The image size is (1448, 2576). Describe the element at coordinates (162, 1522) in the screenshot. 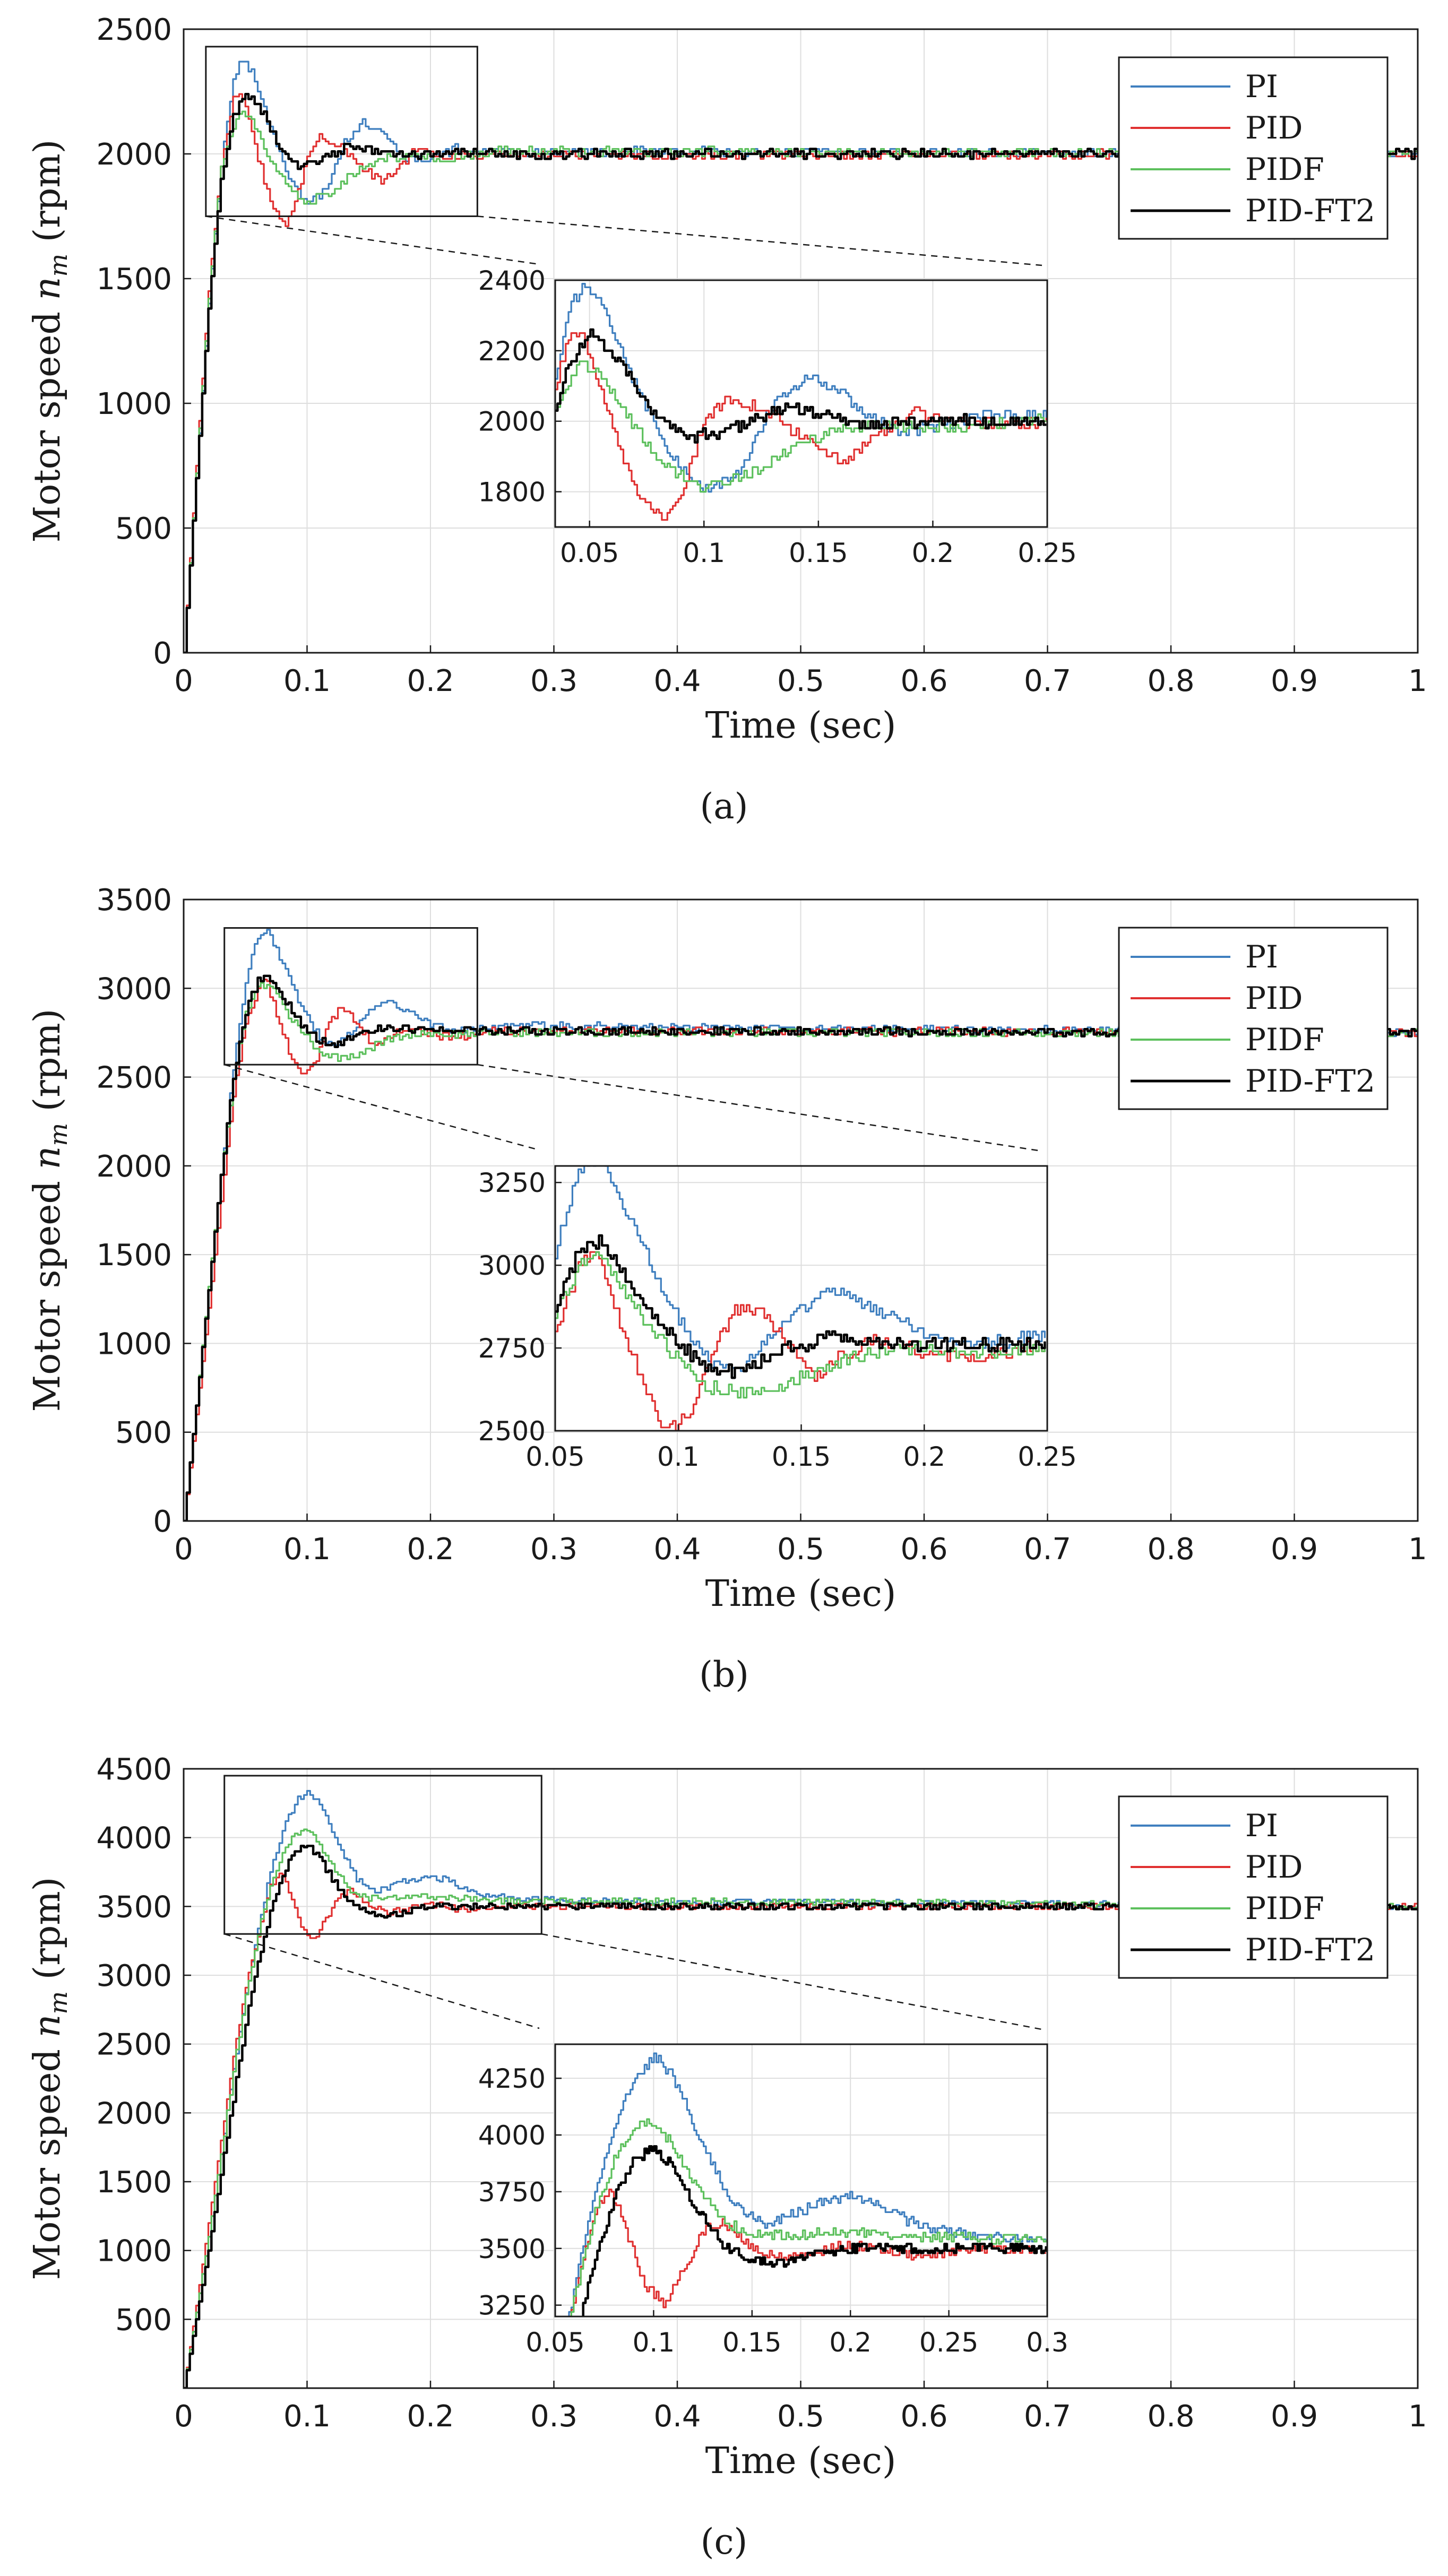

I see `y-tick-label: 0` at that location.